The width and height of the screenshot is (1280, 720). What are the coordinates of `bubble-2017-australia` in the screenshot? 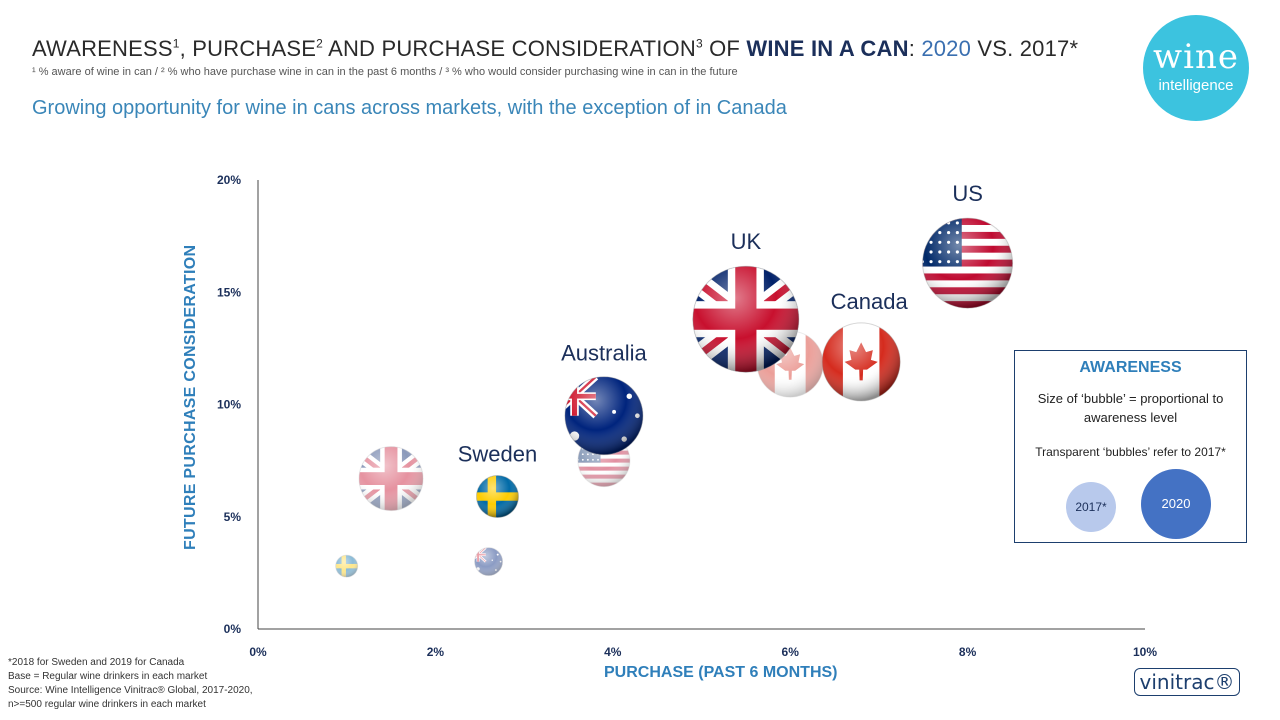 It's located at (489, 562).